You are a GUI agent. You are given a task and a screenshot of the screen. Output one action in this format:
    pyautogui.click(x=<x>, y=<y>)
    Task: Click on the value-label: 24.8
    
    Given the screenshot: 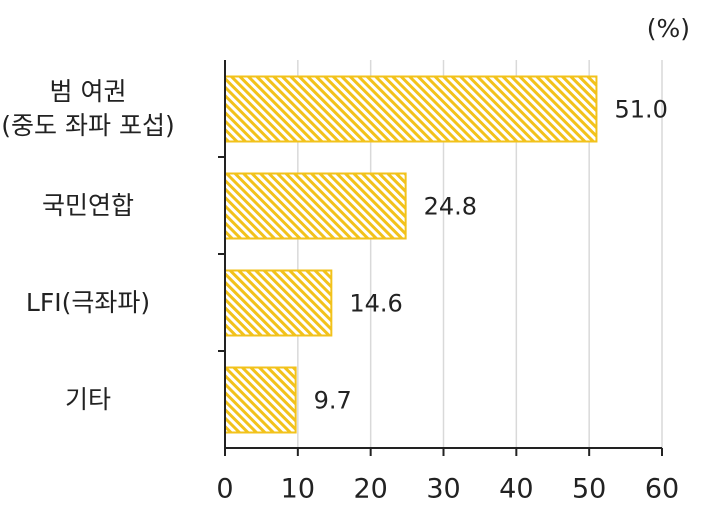 What is the action you would take?
    pyautogui.click(x=450, y=207)
    